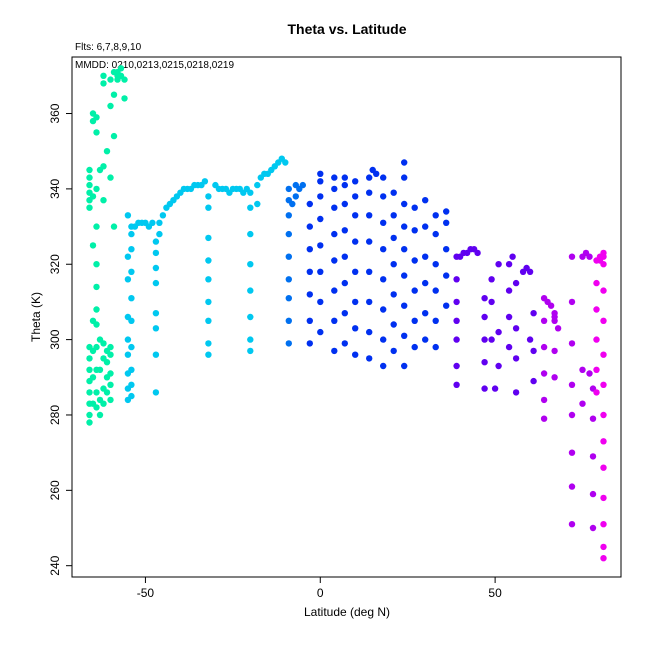 Image resolution: width=650 pixels, height=650 pixels. Describe the element at coordinates (154, 65) in the screenshot. I see `dates-note: MMDD: 0210,0213,0215,0218,0219` at that location.